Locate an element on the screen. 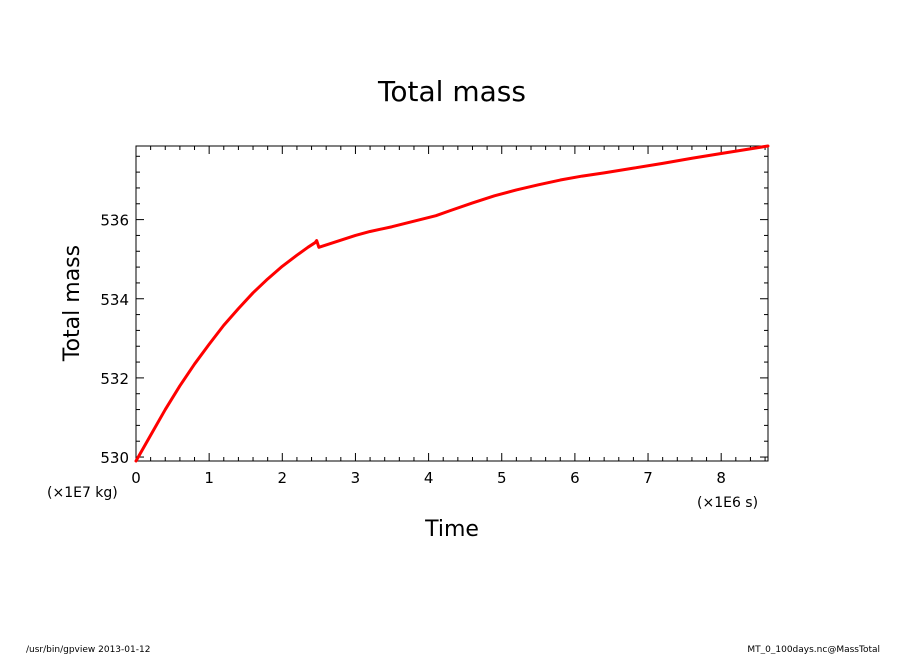  y-tick-label: 532 is located at coordinates (114, 379).